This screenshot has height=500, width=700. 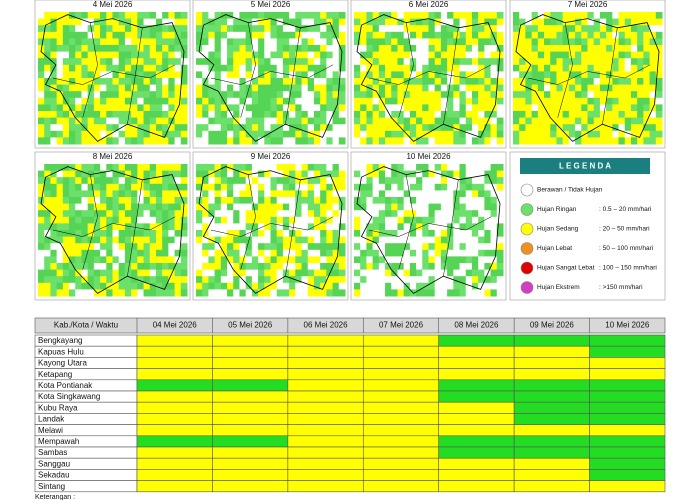 I want to click on legend-range: : 0.5 – 20 mm/hari, so click(x=625, y=209).